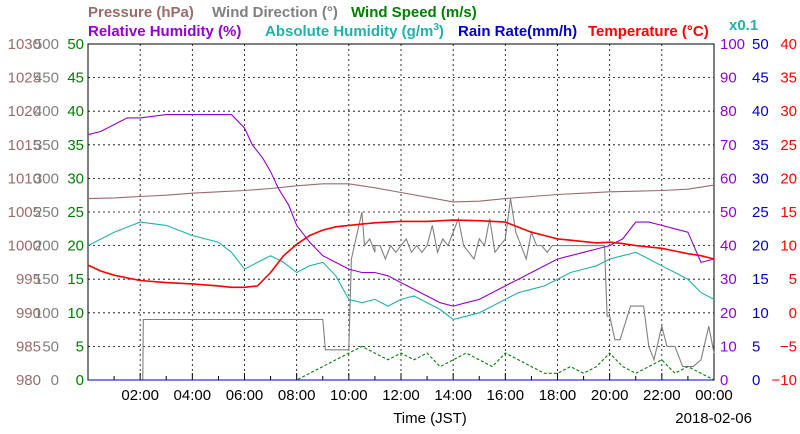  Describe the element at coordinates (75, 145) in the screenshot. I see `wind-speed-tick-label: 35` at that location.